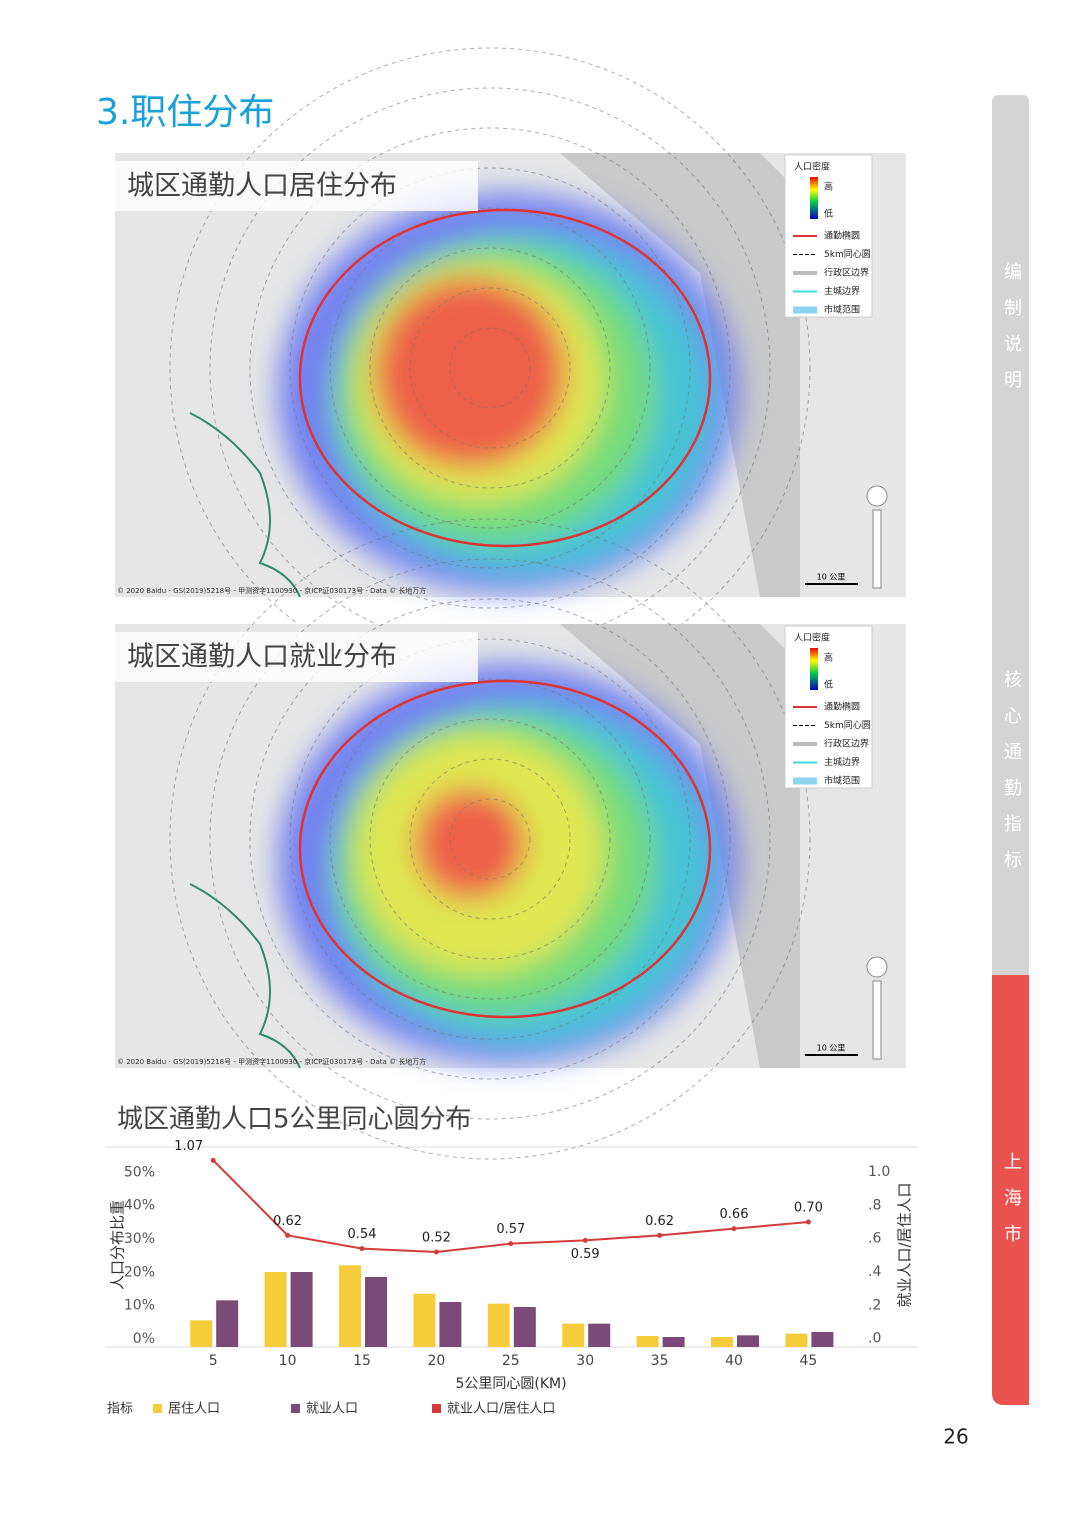  I want to click on page-title: 3.职住分布, so click(185, 112).